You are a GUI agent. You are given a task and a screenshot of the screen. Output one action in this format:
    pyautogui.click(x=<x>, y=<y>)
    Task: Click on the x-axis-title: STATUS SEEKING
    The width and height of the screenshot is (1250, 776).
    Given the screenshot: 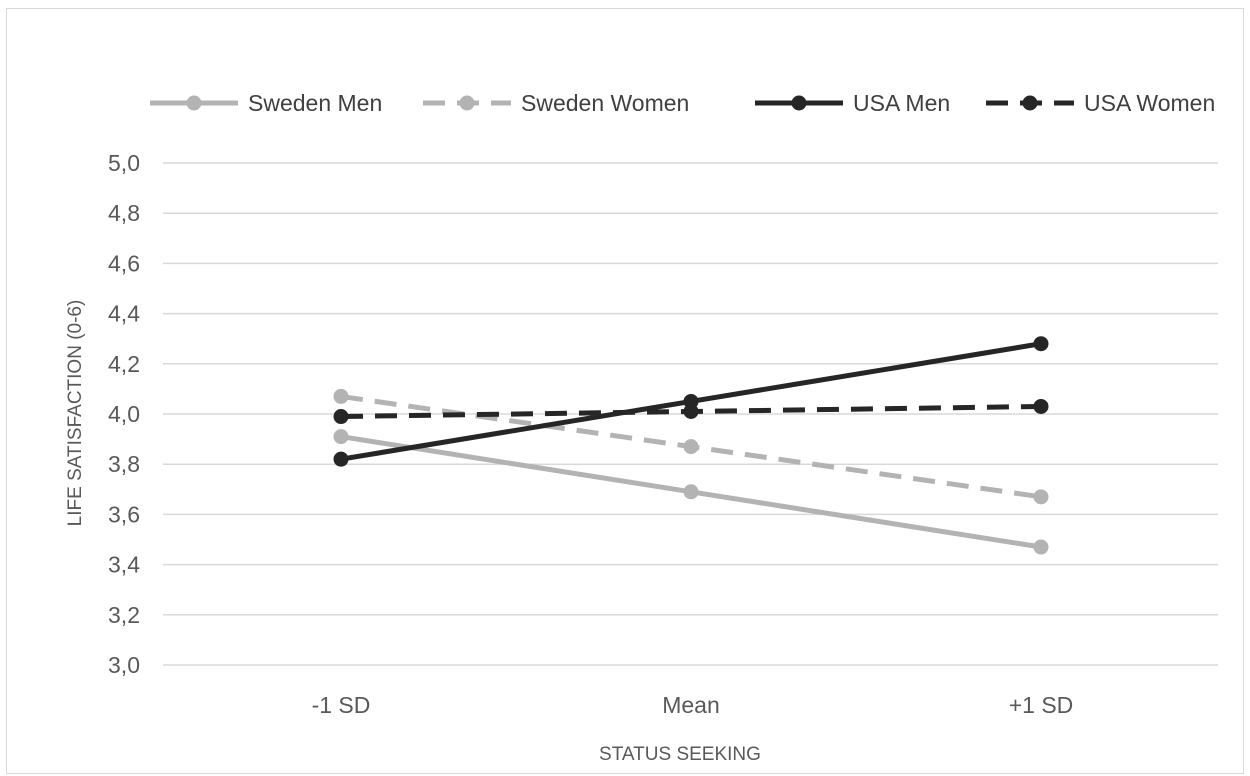 What is the action you would take?
    pyautogui.click(x=680, y=754)
    